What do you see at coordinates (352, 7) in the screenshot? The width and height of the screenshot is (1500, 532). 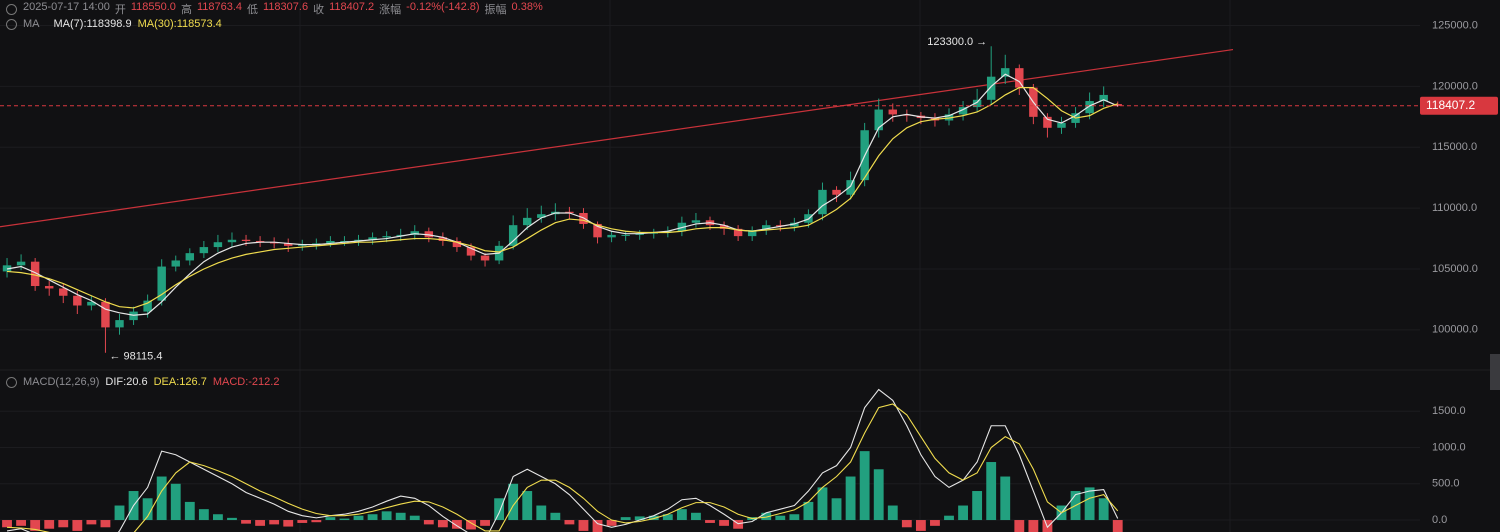 I see `info-value: 118407.2` at bounding box center [352, 7].